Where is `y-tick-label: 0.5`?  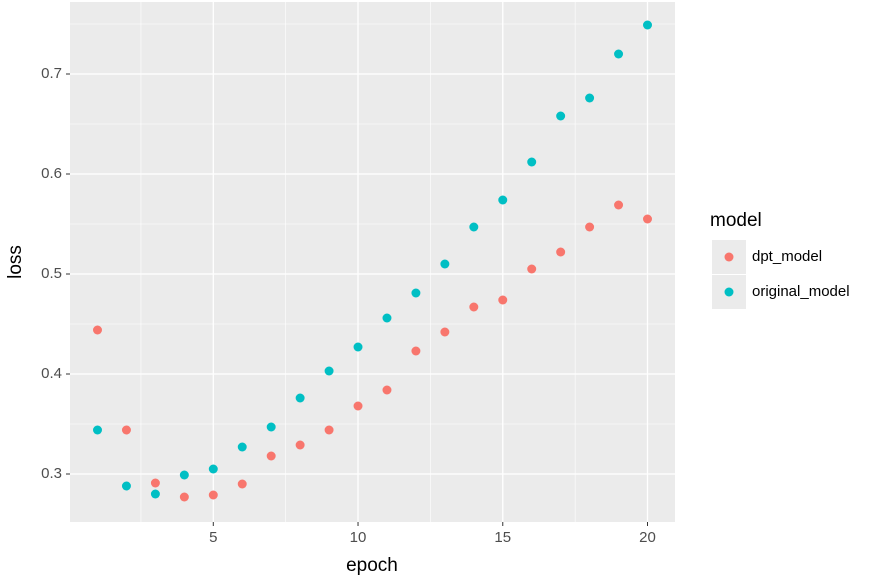 y-tick-label: 0.5 is located at coordinates (51, 273).